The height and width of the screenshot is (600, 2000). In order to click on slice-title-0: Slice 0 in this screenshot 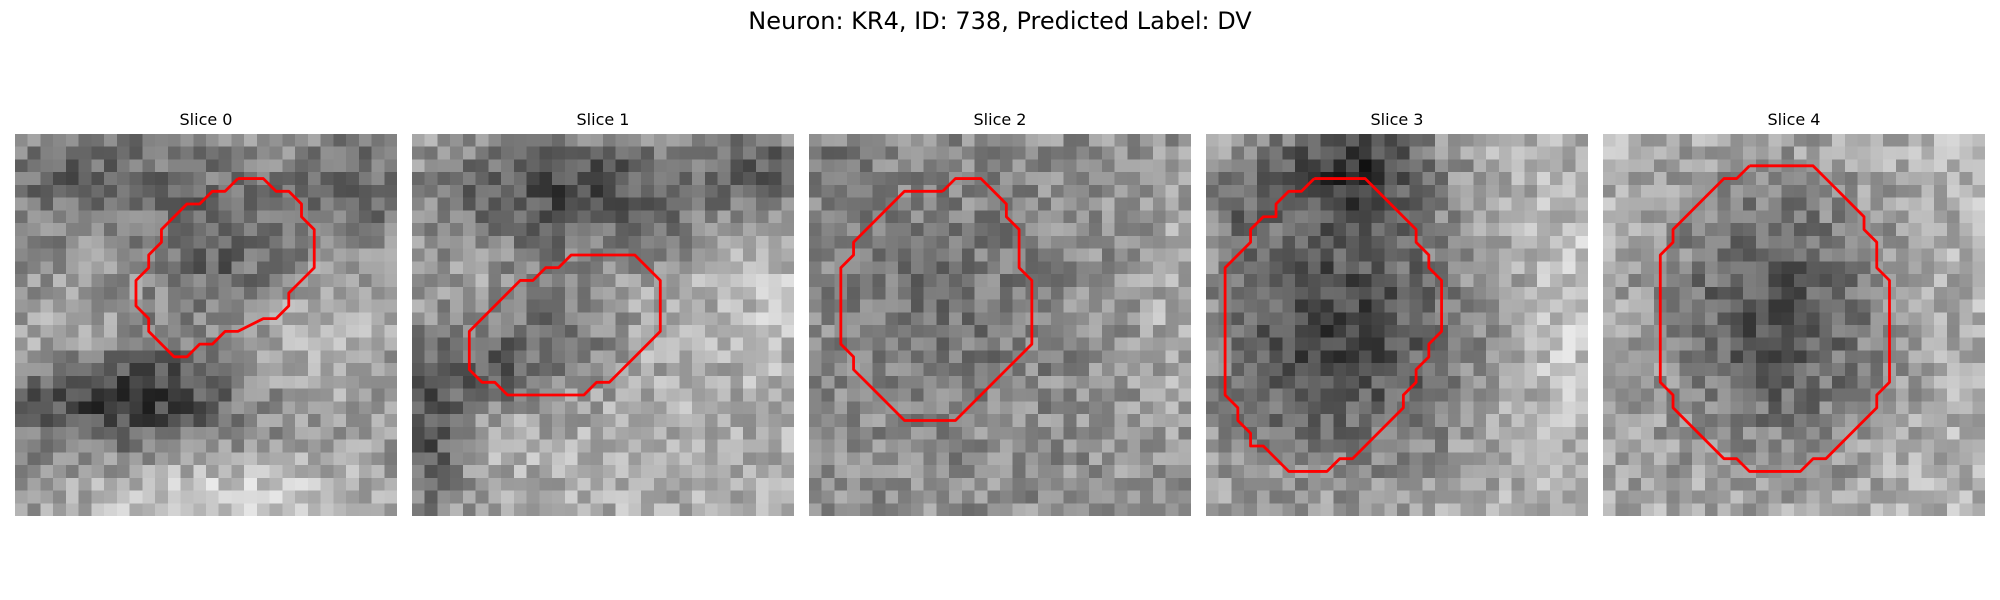, I will do `click(206, 119)`.